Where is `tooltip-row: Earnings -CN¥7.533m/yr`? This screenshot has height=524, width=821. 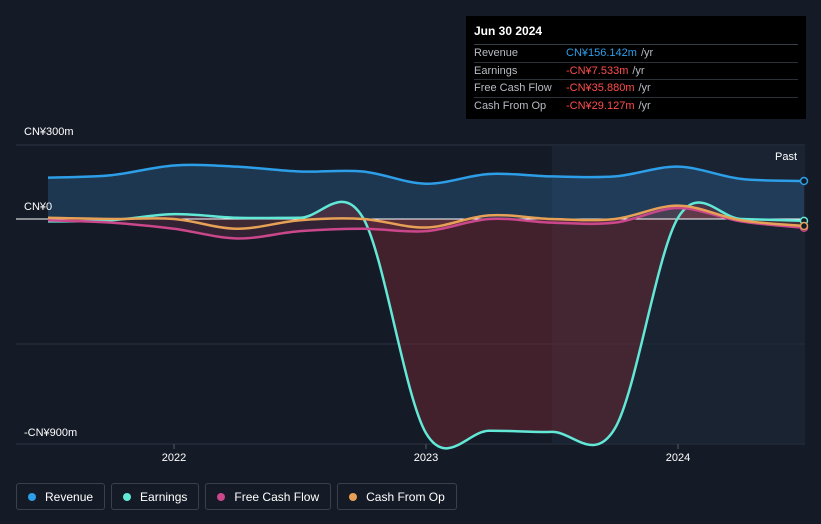 tooltip-row: Earnings -CN¥7.533m/yr is located at coordinates (636, 71).